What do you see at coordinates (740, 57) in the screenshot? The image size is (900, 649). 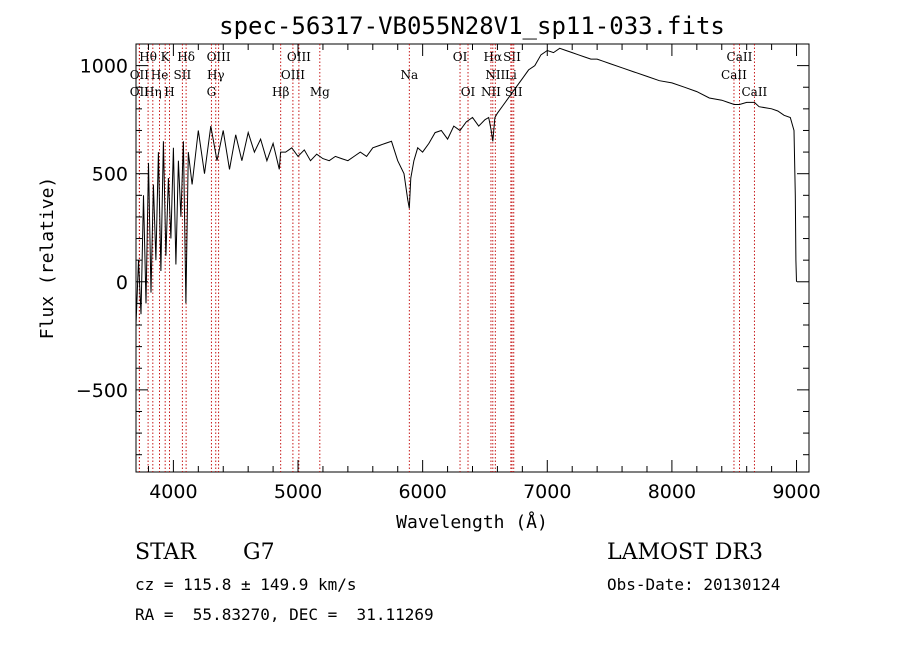 I see `line-label-8: CaII` at bounding box center [740, 57].